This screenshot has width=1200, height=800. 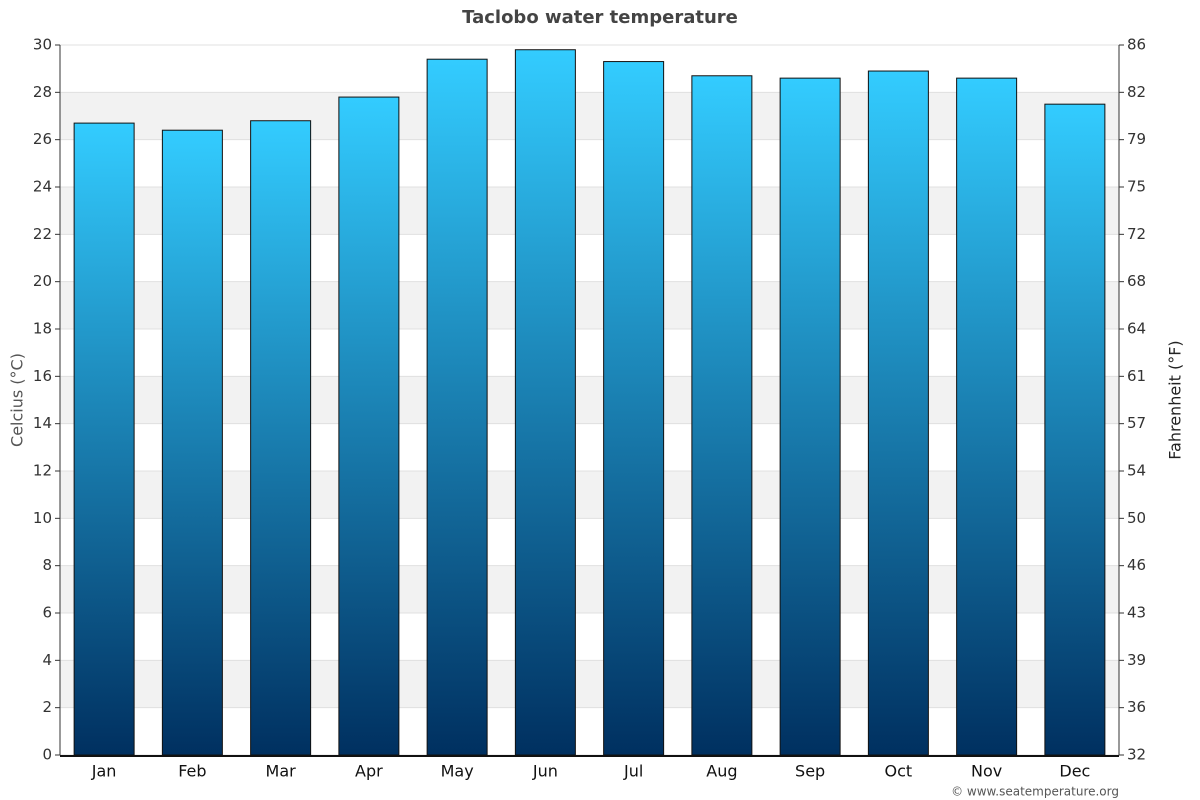 What do you see at coordinates (42, 376) in the screenshot?
I see `y-tick-label: 16` at bounding box center [42, 376].